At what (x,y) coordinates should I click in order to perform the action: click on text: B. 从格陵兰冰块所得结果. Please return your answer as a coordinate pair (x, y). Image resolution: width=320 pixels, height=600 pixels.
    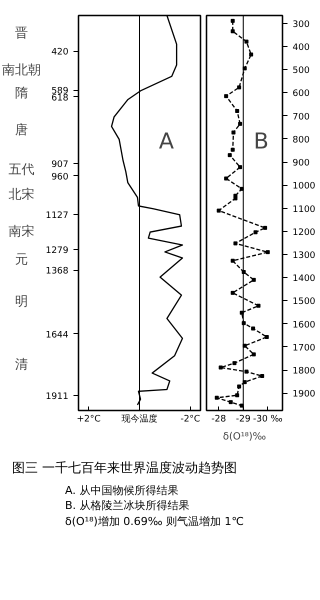
    Looking at the image, I should click on (127, 506).